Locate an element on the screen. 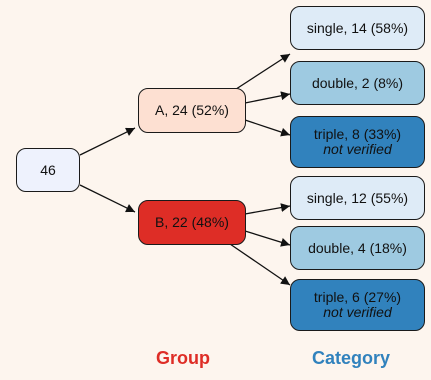 Image resolution: width=431 pixels, height=380 pixels. category-node-b-triple: triple, 6 (27%) not verified is located at coordinates (357, 305).